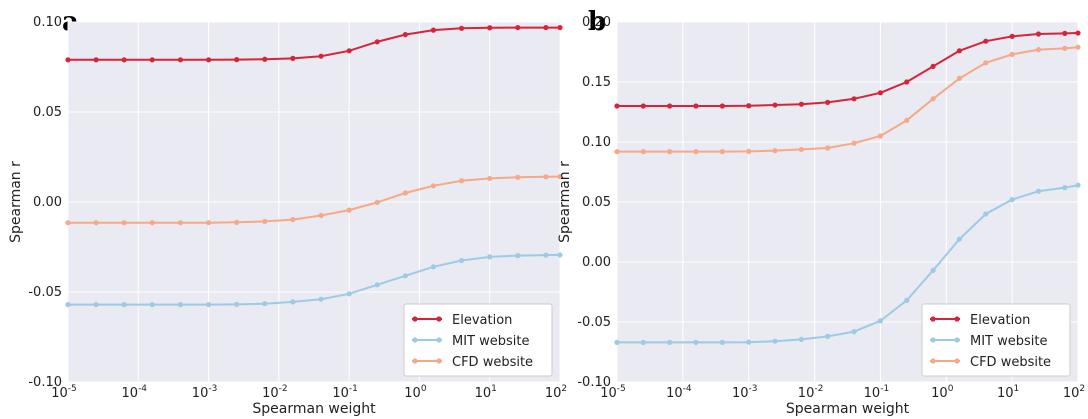  What do you see at coordinates (942, 392) in the screenshot?
I see `x-tick-label: 10⁰` at bounding box center [942, 392].